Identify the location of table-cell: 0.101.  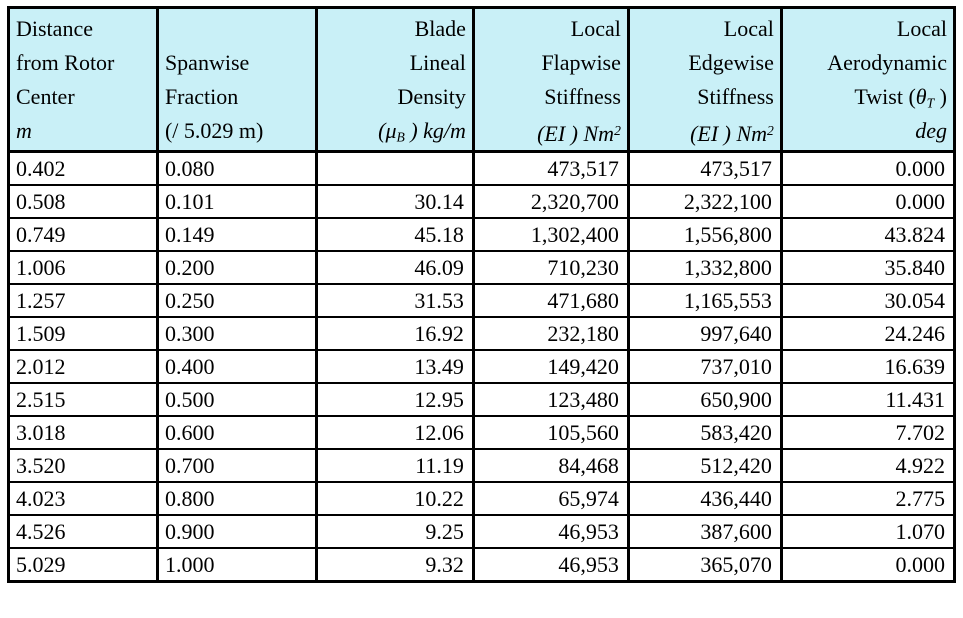
(236, 201).